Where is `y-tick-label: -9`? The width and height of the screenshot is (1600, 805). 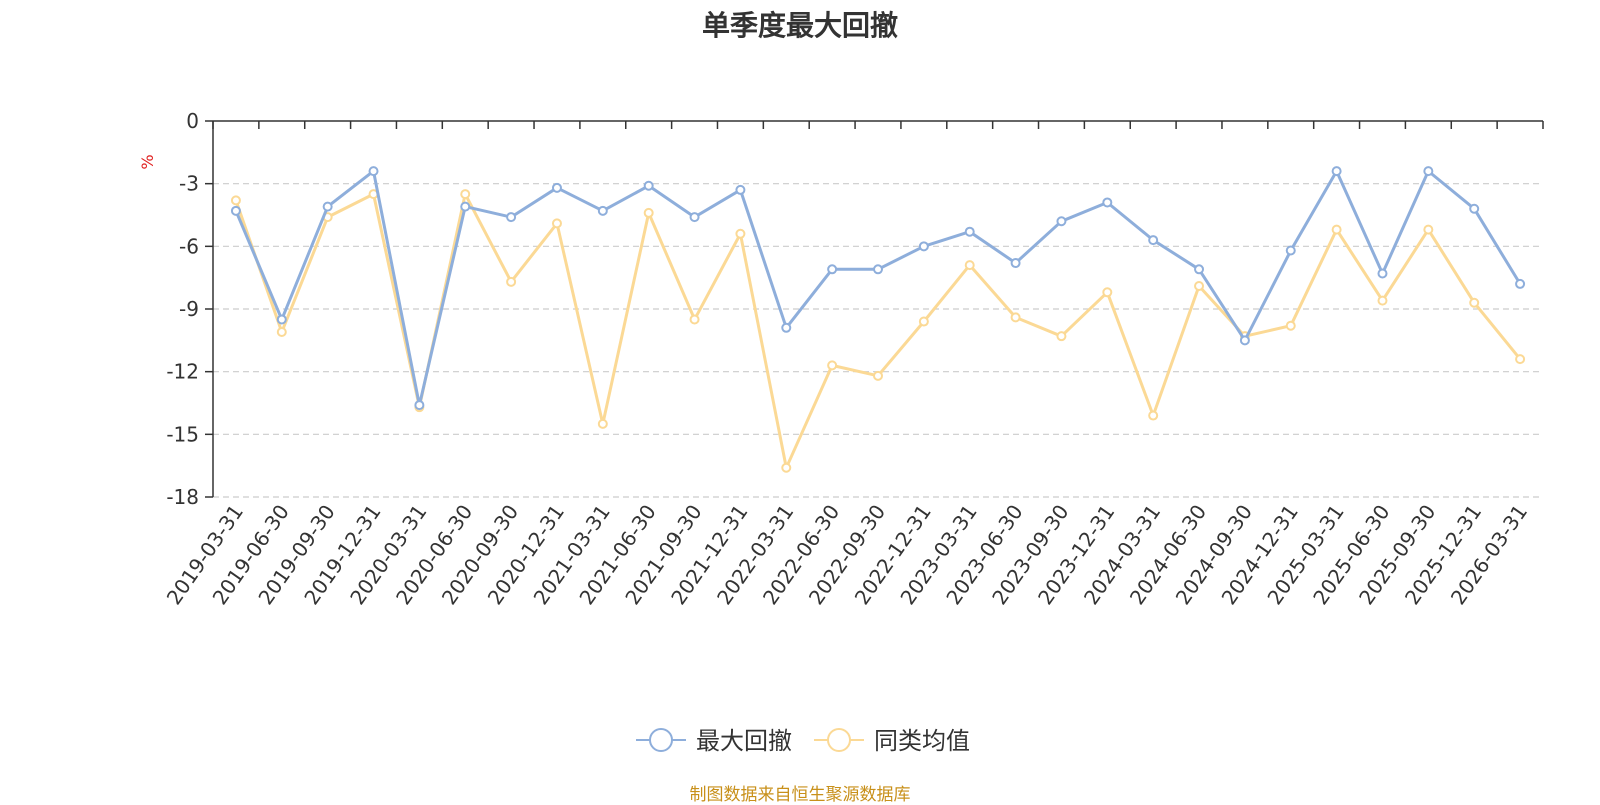
y-tick-label: -9 is located at coordinates (189, 309).